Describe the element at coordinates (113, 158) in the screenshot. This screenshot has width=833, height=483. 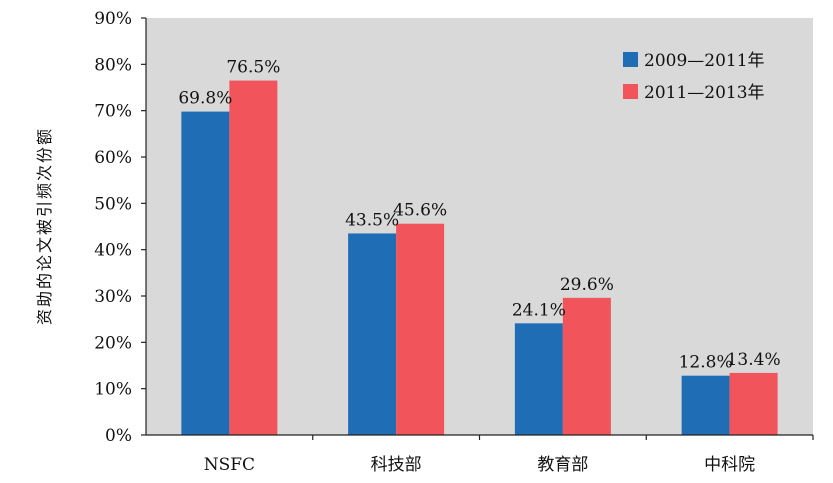
I see `y-tick-label: 60%` at that location.